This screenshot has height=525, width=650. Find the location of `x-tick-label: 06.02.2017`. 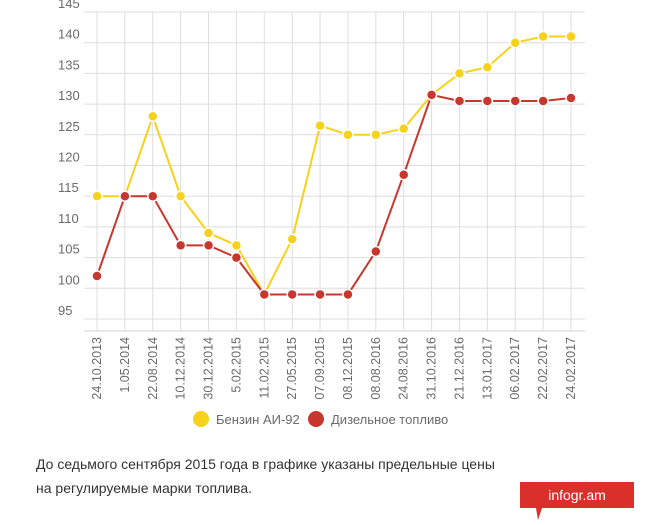

x-tick-label: 06.02.2017 is located at coordinates (515, 368).